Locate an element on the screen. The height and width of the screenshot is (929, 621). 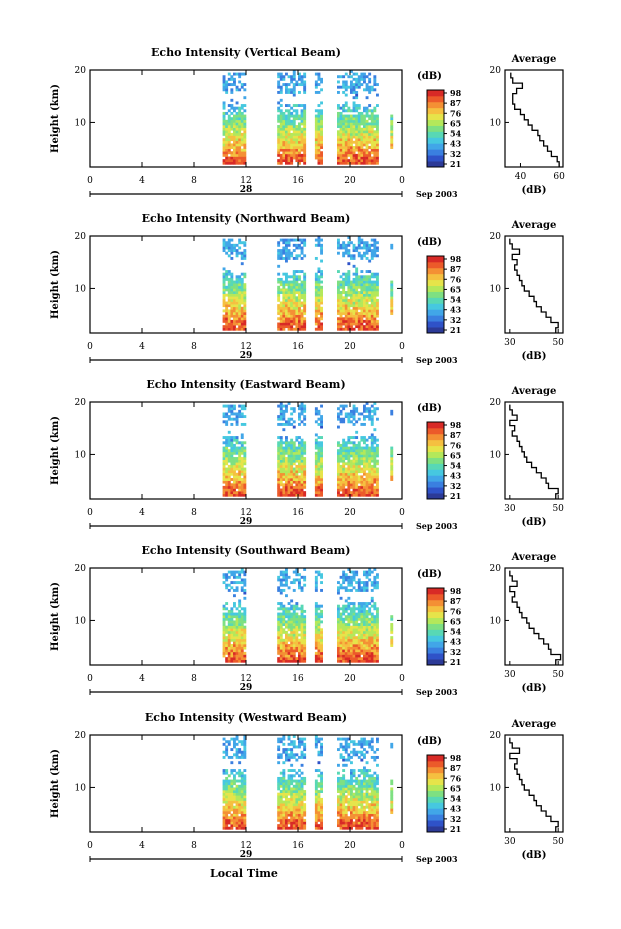
colorbar-label: 98 is located at coordinates (456, 591).